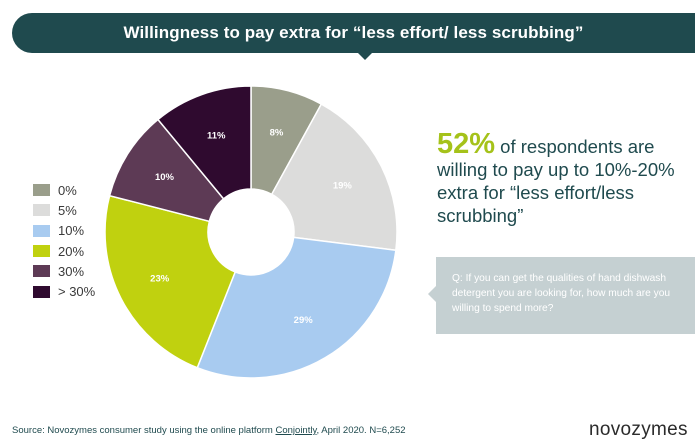 This screenshot has height=443, width=695. I want to click on chart-legend: 0% 5% 10% 20% 30% > 30%, so click(64, 241).